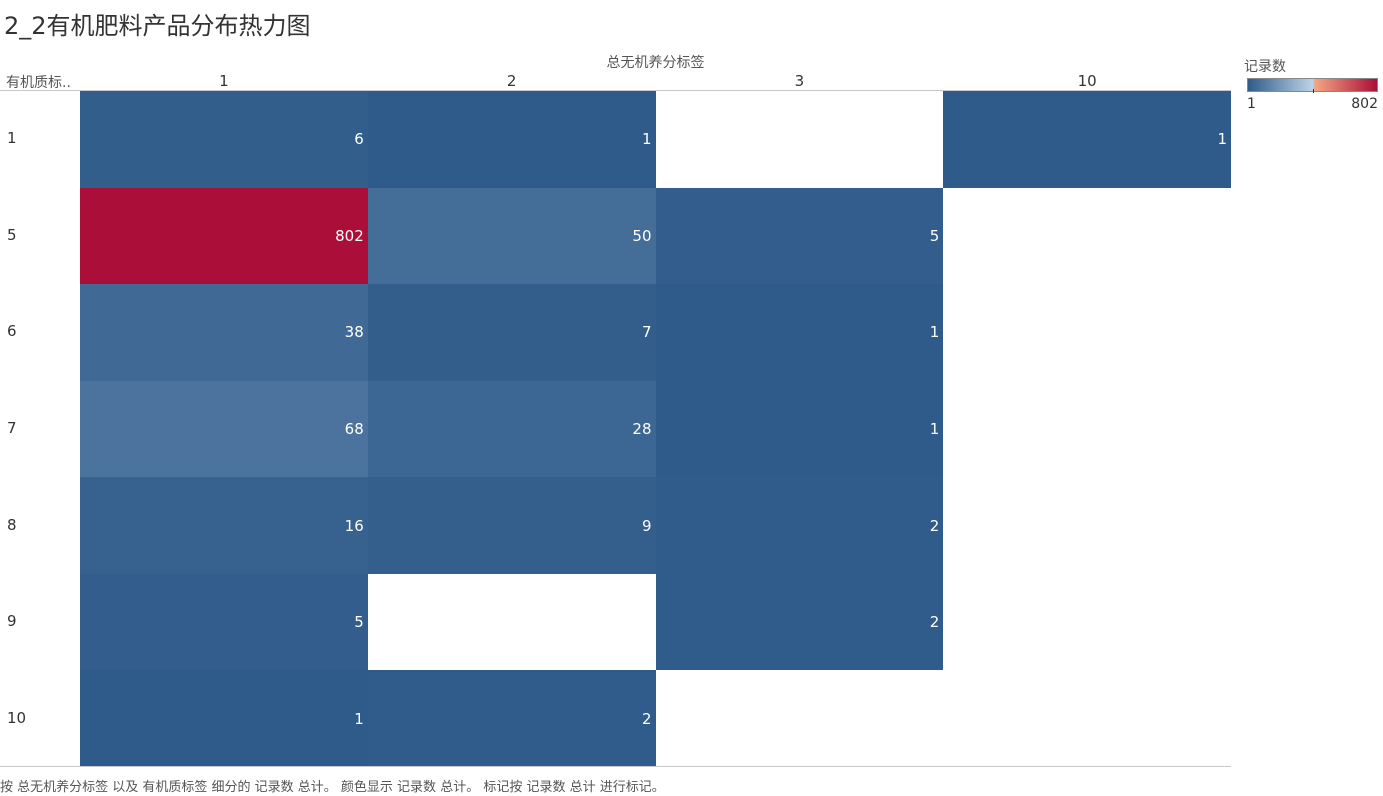 The height and width of the screenshot is (796, 1383). Describe the element at coordinates (646, 332) in the screenshot. I see `cell-value-label: 7` at that location.